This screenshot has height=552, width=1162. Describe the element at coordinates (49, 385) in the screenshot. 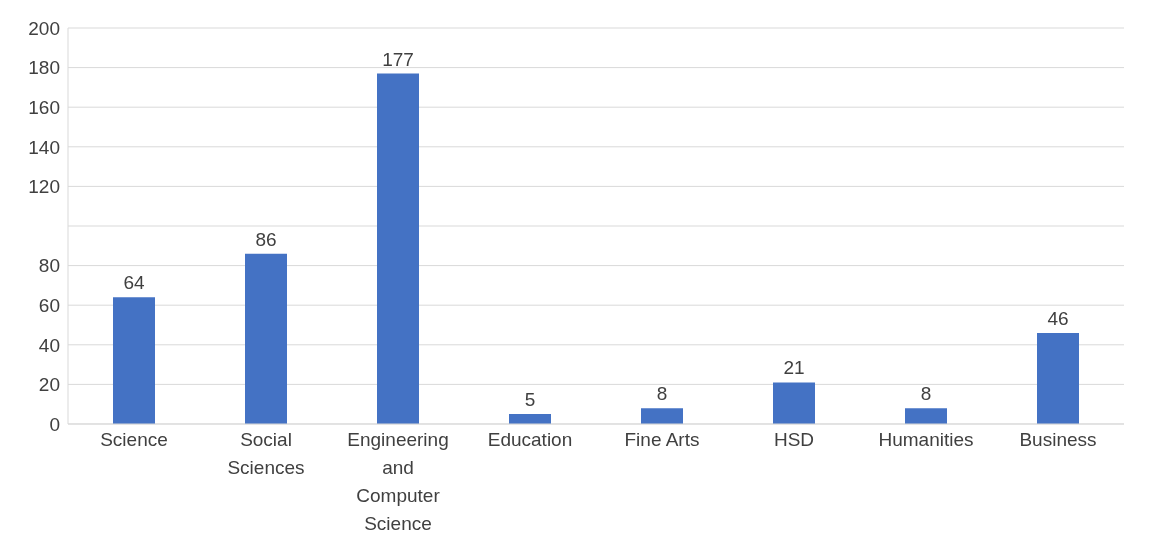

I see `y-tick-label: 20` at that location.